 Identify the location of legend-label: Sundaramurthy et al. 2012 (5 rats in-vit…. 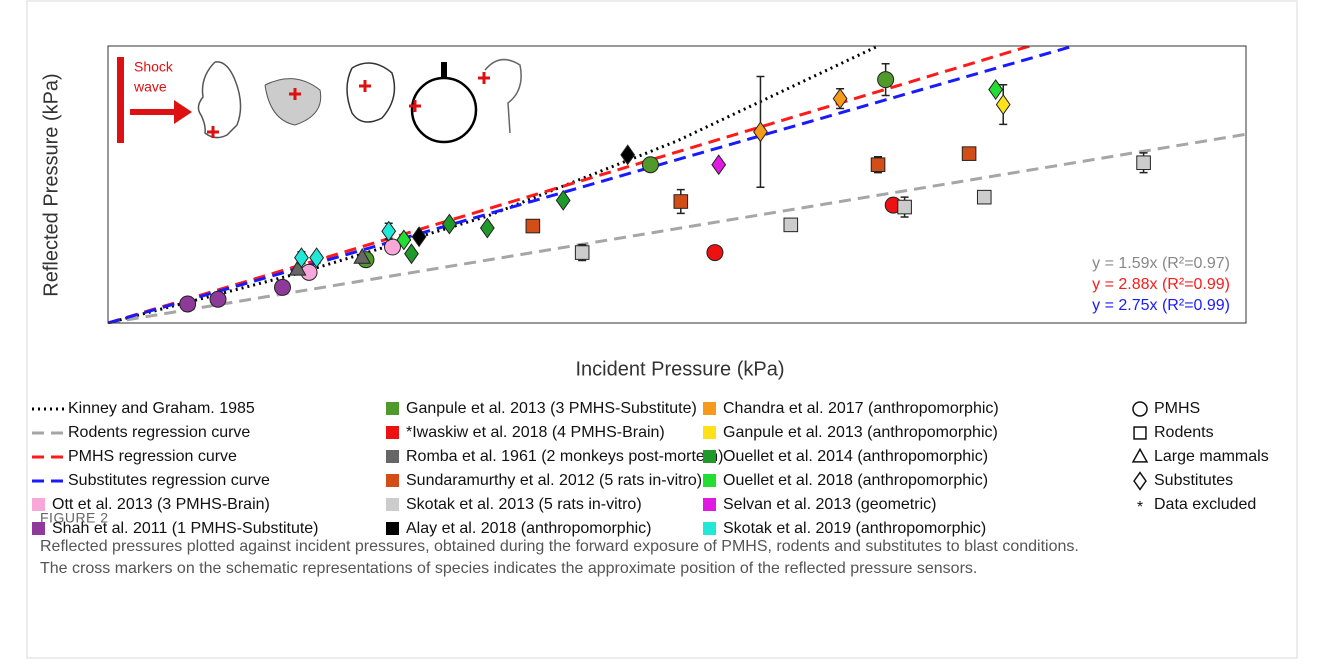
(554, 480).